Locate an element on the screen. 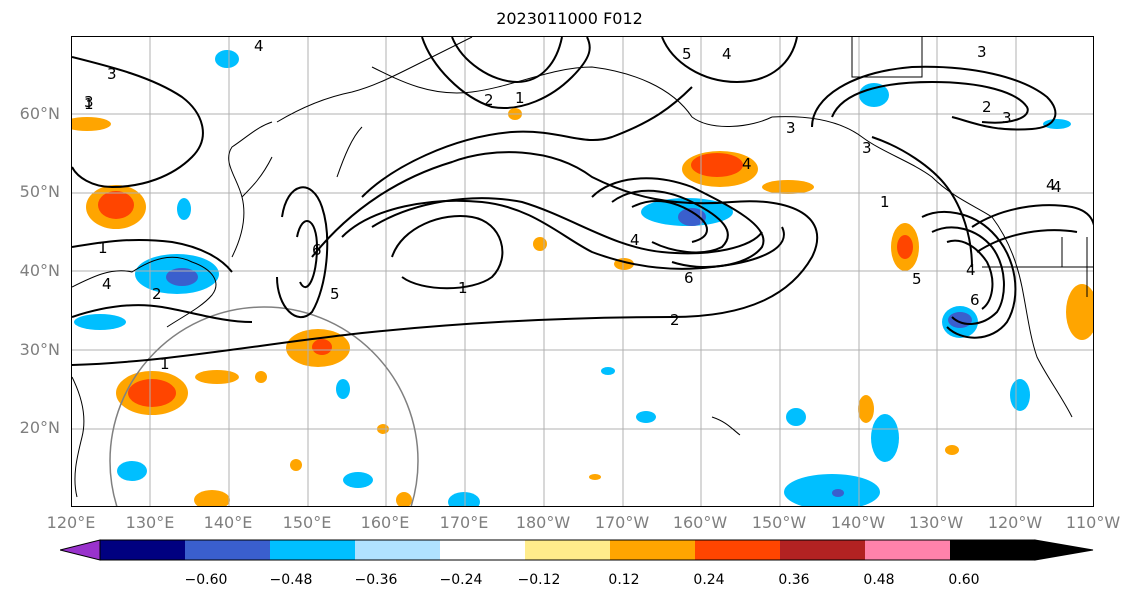 Image resolution: width=1139 pixels, height=601 pixels. lon-label: 160°W is located at coordinates (700, 522).